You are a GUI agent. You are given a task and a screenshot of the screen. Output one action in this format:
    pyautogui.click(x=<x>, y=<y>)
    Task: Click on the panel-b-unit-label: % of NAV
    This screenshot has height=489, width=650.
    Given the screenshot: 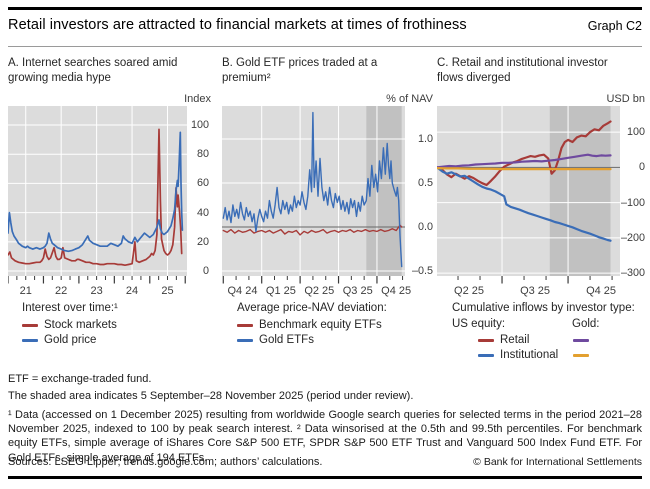 What is the action you would take?
    pyautogui.click(x=409, y=99)
    